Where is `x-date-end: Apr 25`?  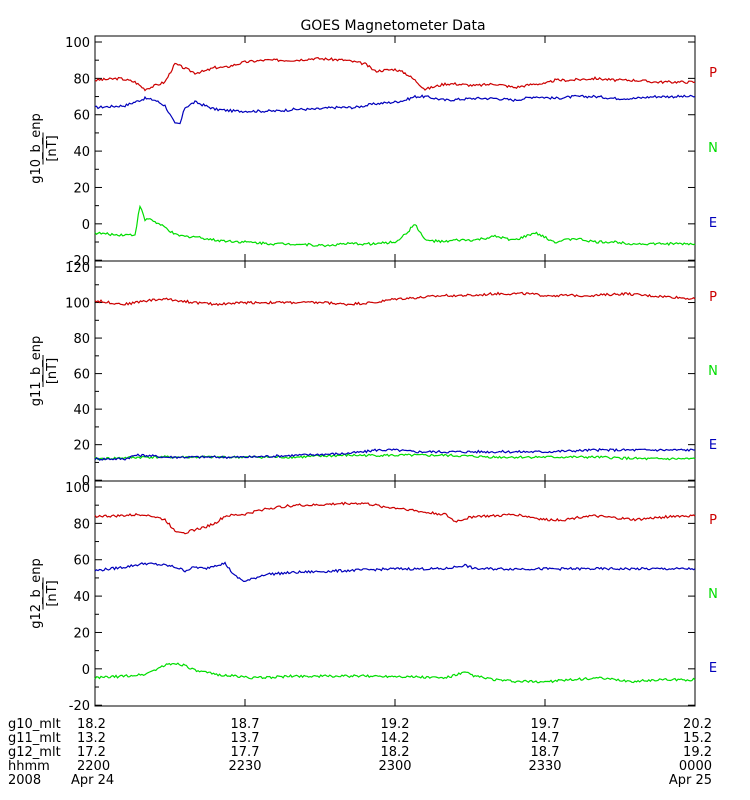 x-date-end: Apr 25 is located at coordinates (690, 780).